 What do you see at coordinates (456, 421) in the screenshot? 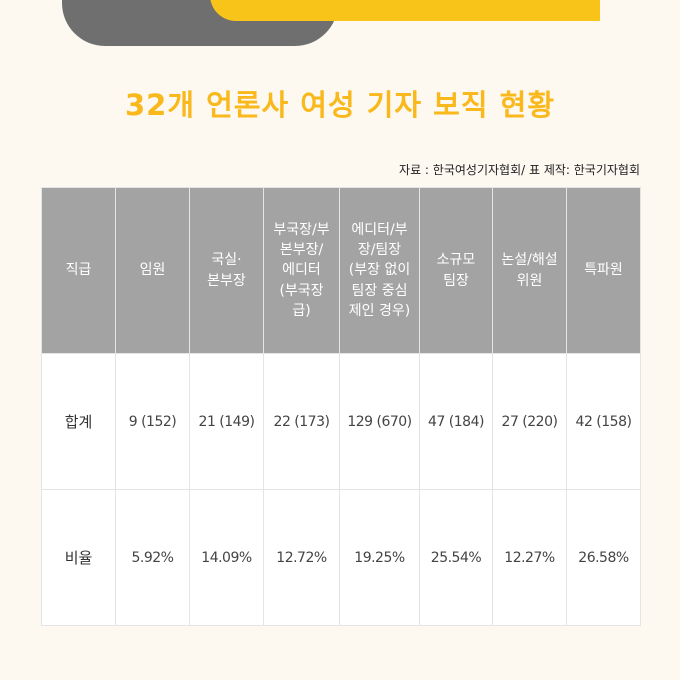
I see `table-cell: 47 (184)` at bounding box center [456, 421].